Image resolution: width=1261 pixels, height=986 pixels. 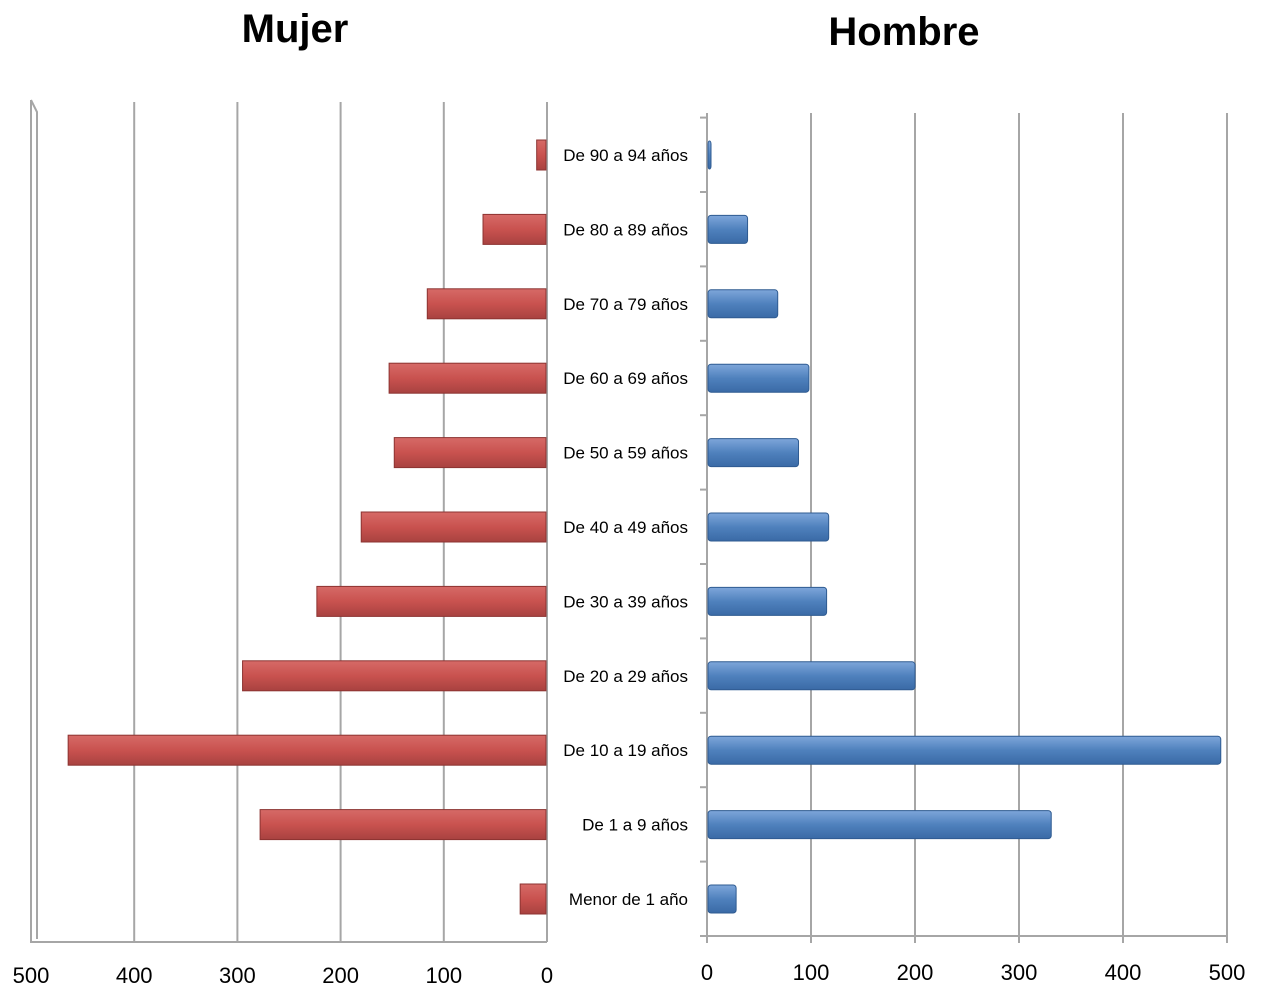 What do you see at coordinates (753, 453) in the screenshot?
I see `hombre-bar-de-50-a-59-anos` at bounding box center [753, 453].